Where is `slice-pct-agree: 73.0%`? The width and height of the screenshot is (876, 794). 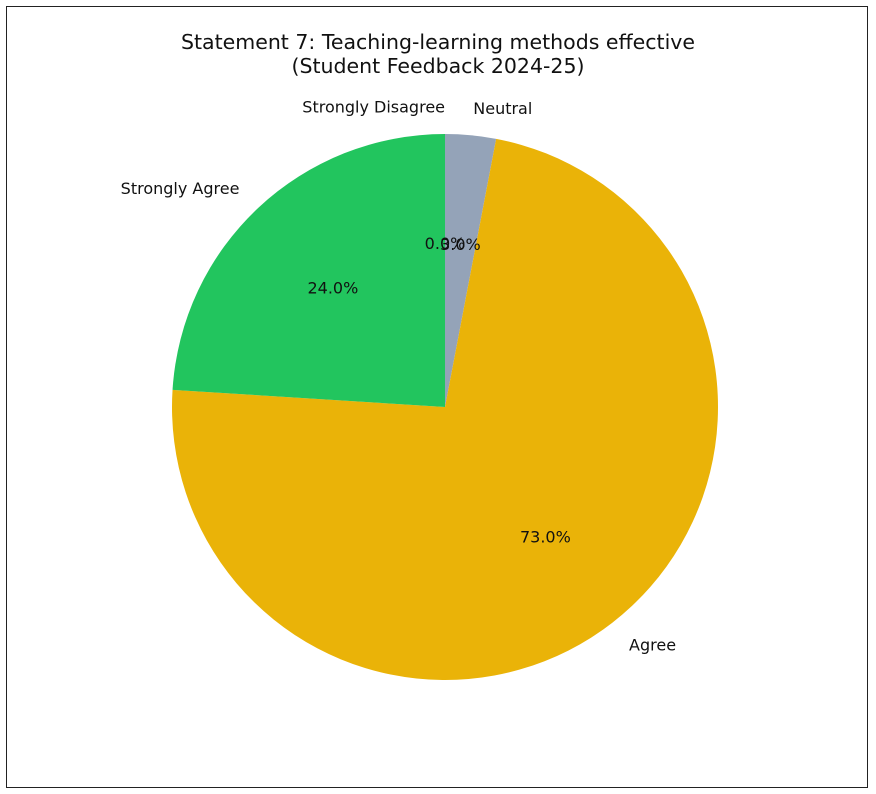 slice-pct-agree: 73.0% is located at coordinates (545, 536).